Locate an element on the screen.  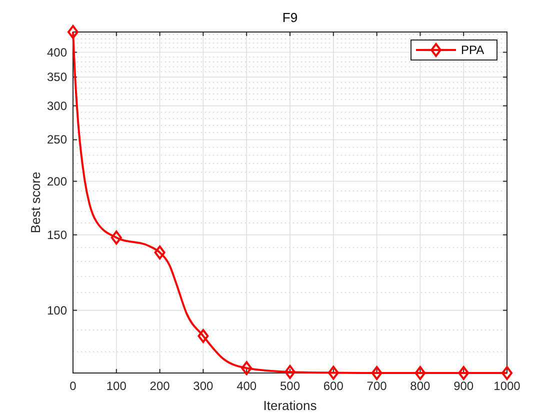
x-tick-label: 700 is located at coordinates (377, 386).